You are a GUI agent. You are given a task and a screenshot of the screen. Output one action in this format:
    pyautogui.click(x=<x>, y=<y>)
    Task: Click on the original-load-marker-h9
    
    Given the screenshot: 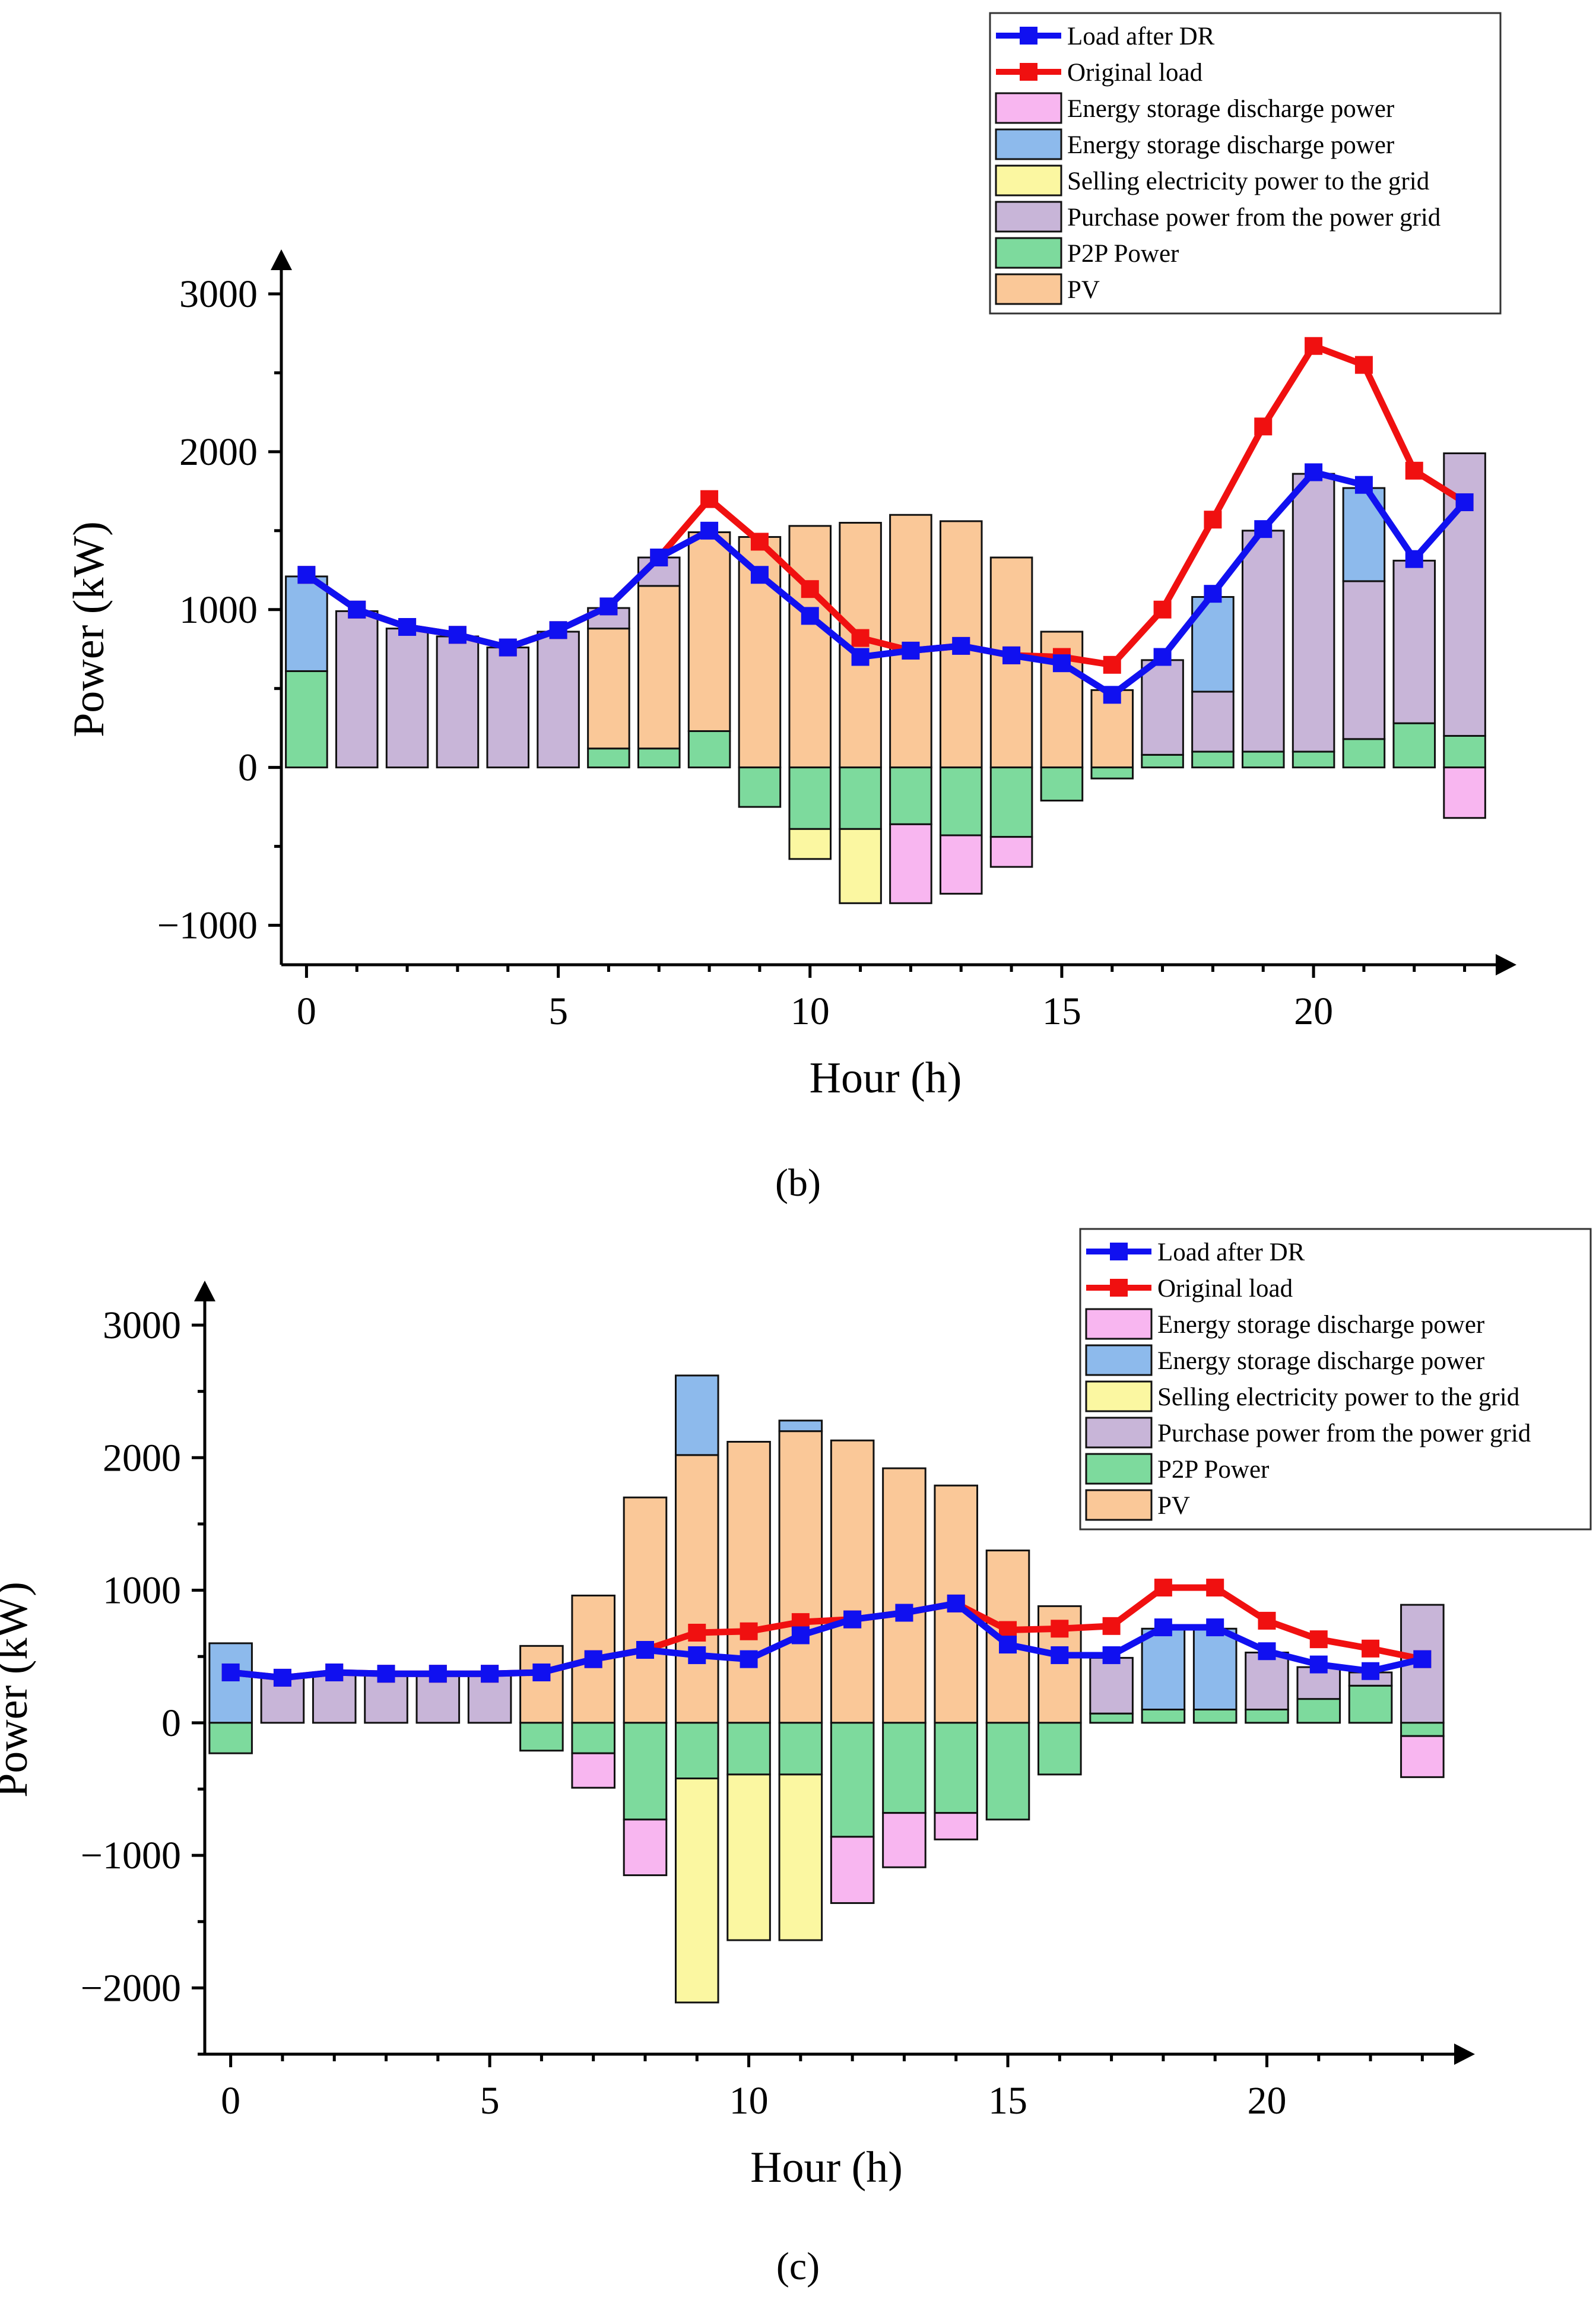 What is the action you would take?
    pyautogui.click(x=759, y=542)
    